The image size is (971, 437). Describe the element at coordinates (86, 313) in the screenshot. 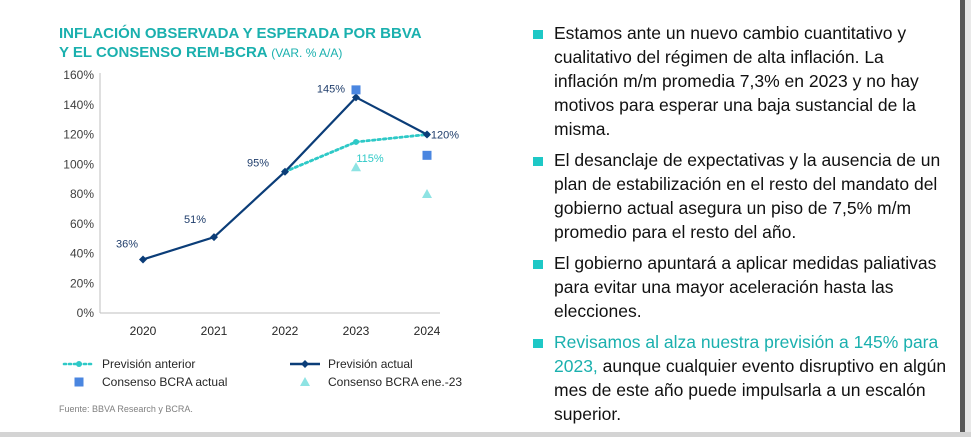

I see `y-tick-label: 0%` at that location.